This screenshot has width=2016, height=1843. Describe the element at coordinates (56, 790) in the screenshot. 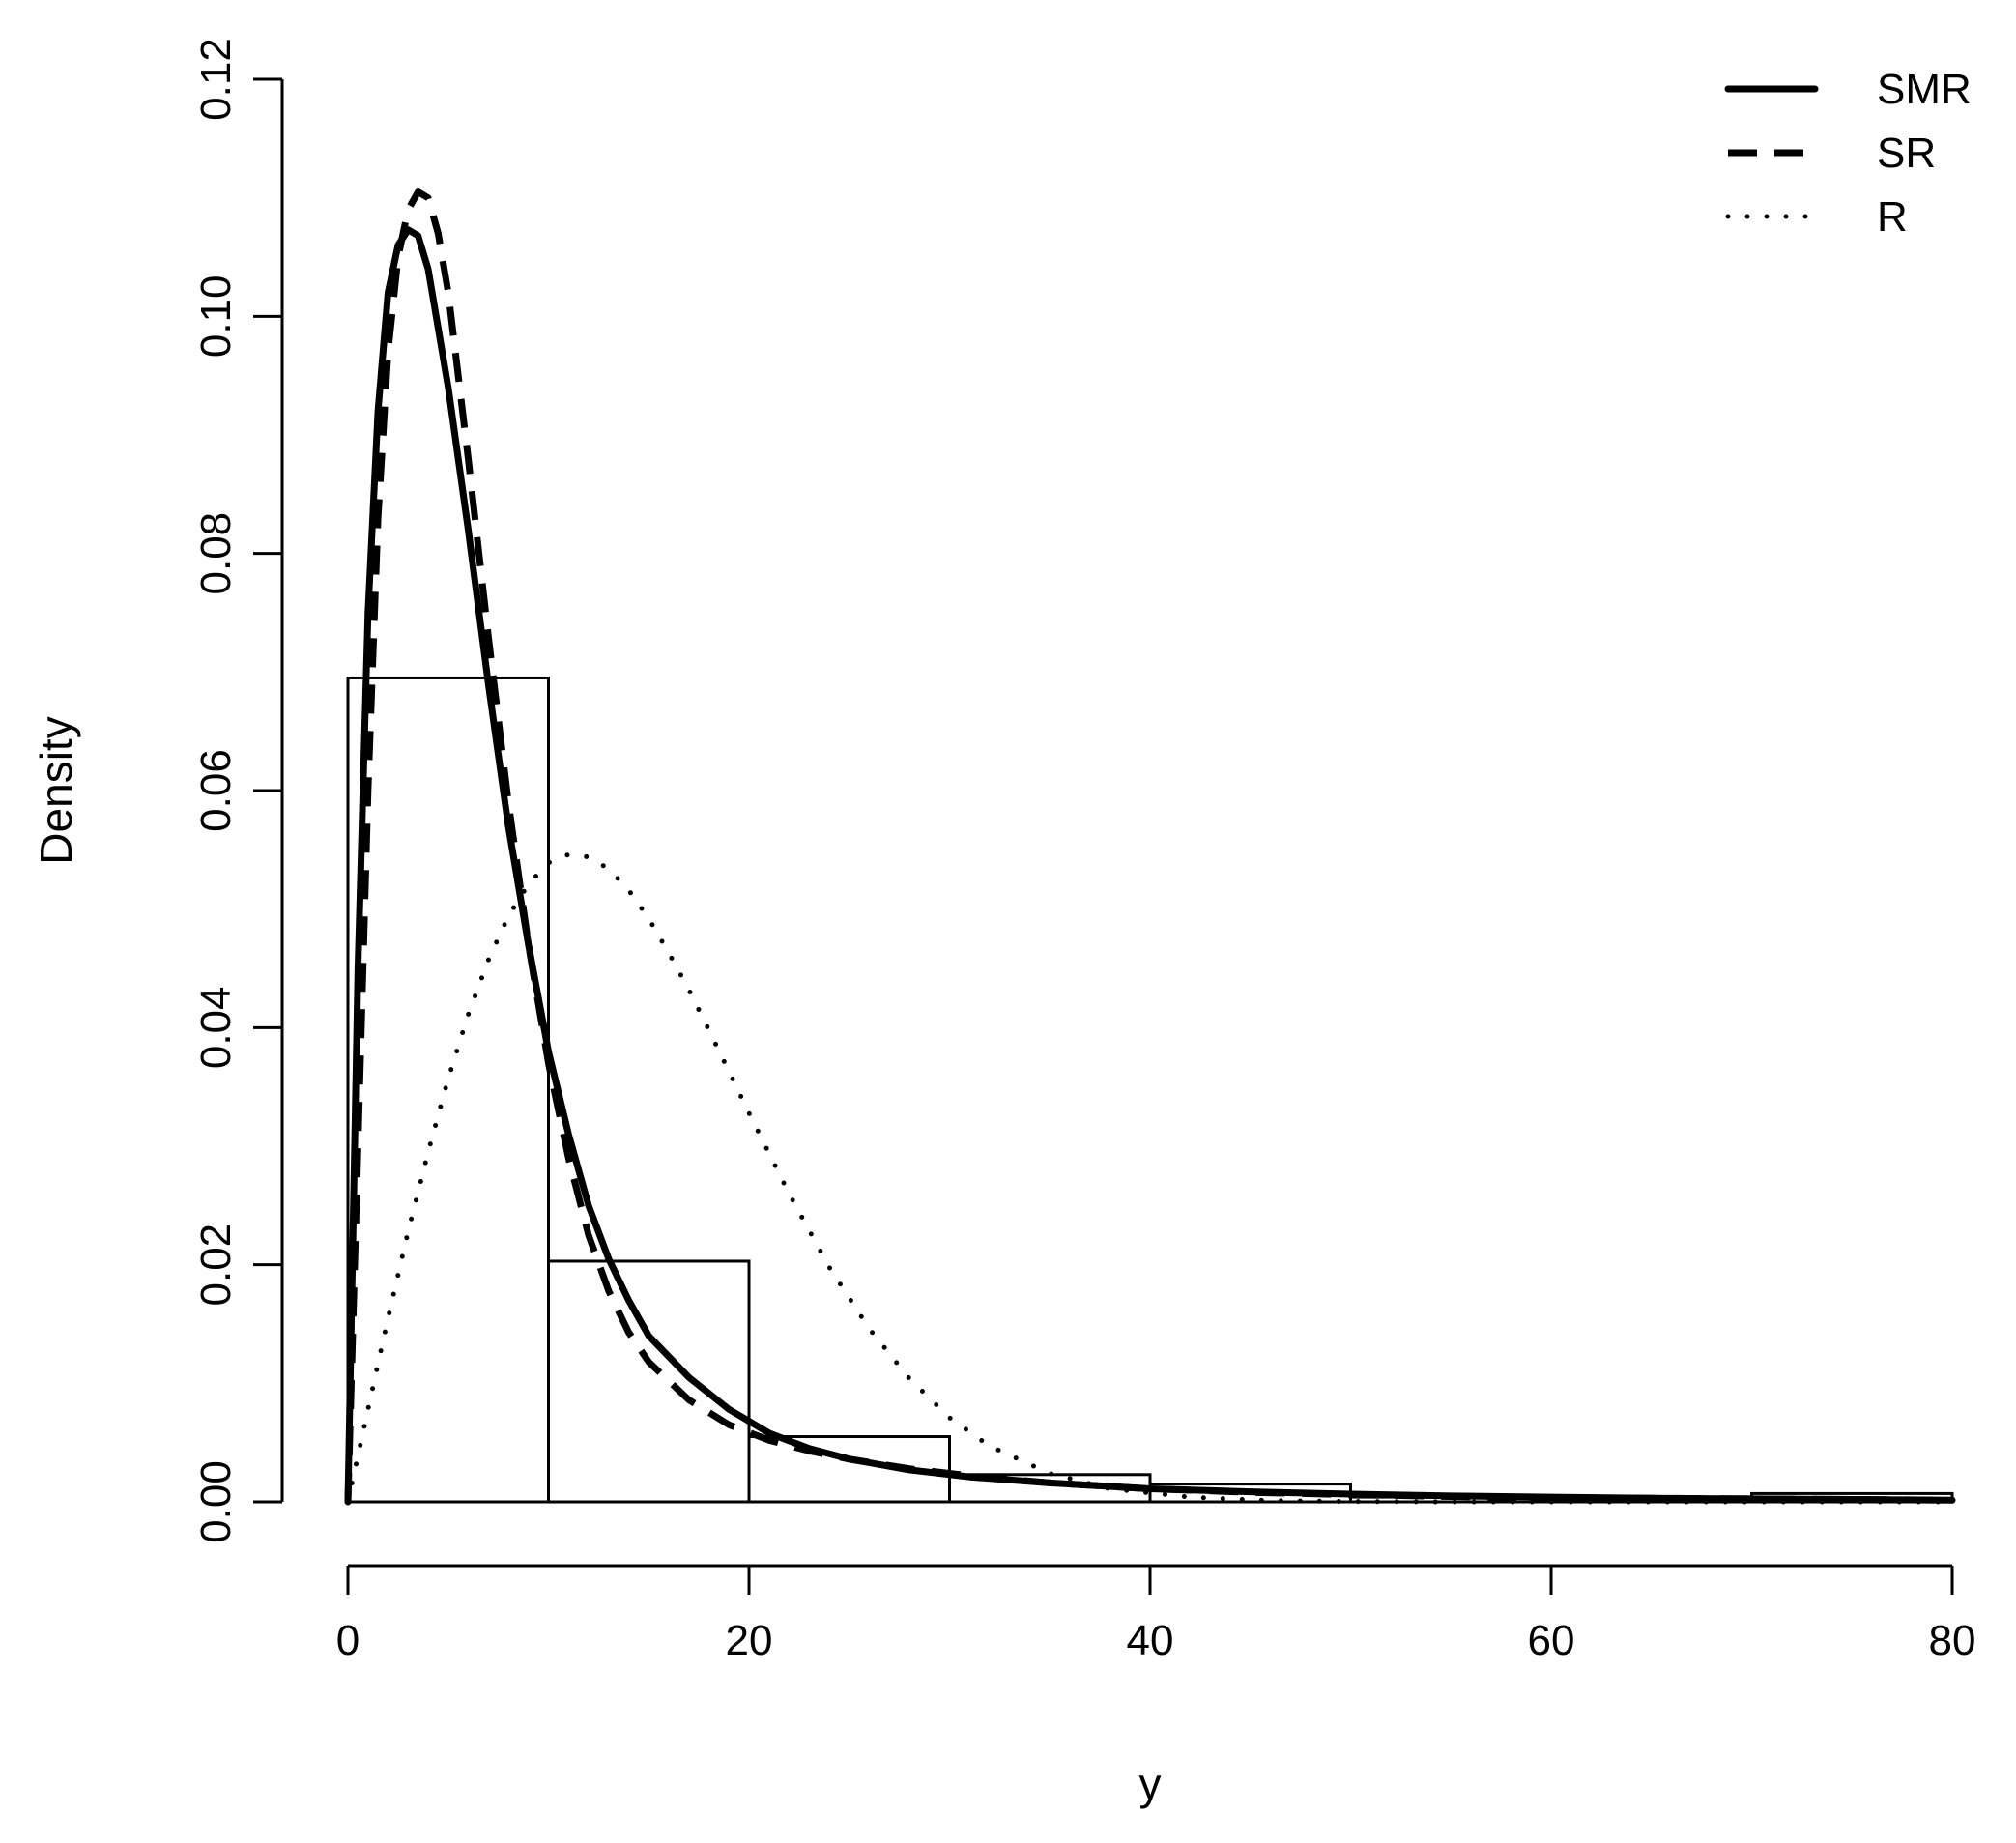

I see `y-axis-title: Density` at that location.